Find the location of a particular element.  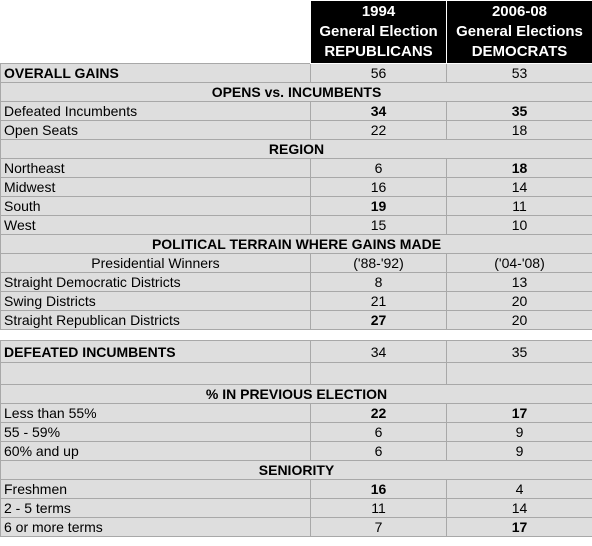

data-row: Straight Democratic Districts 8 13 is located at coordinates (296, 282).